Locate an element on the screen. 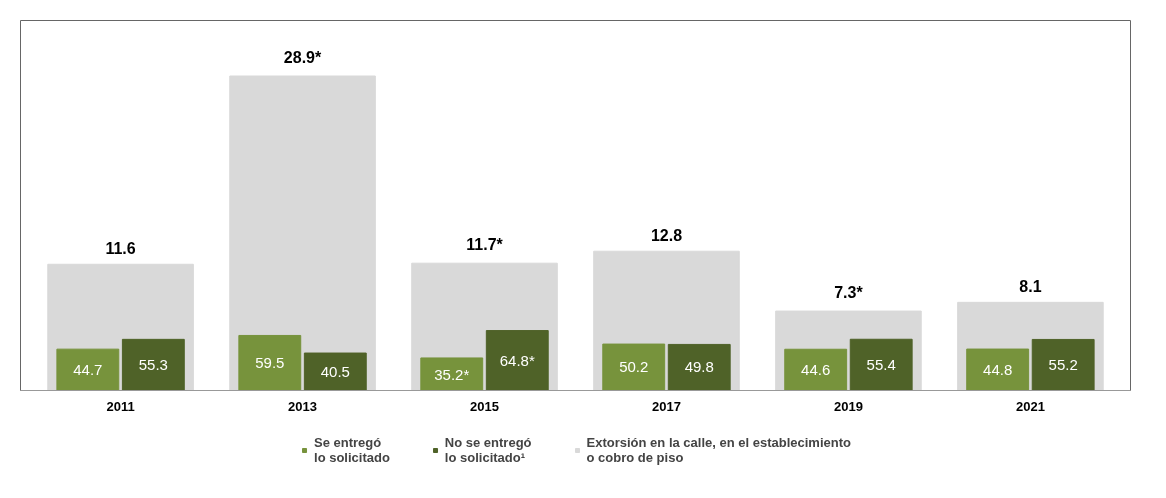 Image resolution: width=1166 pixels, height=498 pixels. legend-label: No se entregó lo solicitado¹ is located at coordinates (488, 450).